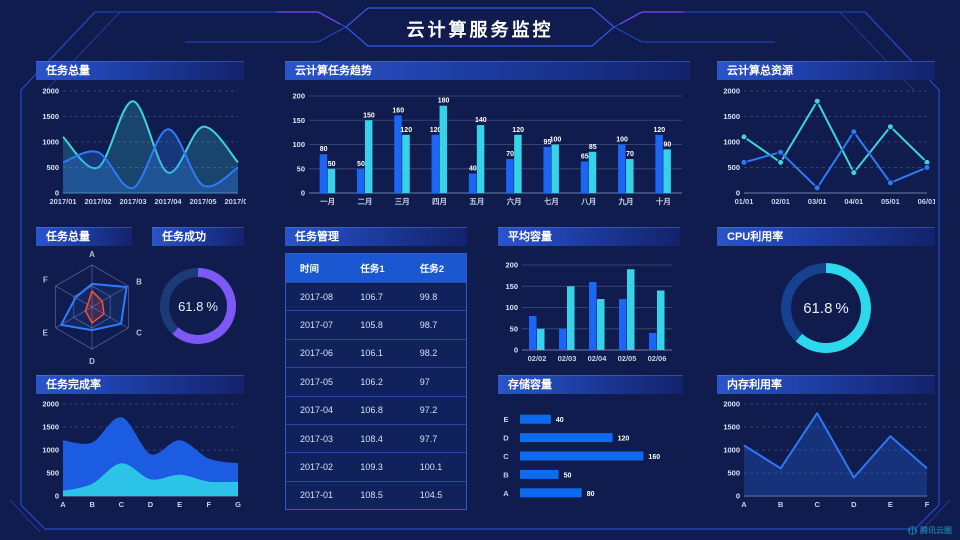 The height and width of the screenshot is (540, 960). What do you see at coordinates (198, 236) in the screenshot?
I see `panel-header-task-success: 任务成功` at bounding box center [198, 236].